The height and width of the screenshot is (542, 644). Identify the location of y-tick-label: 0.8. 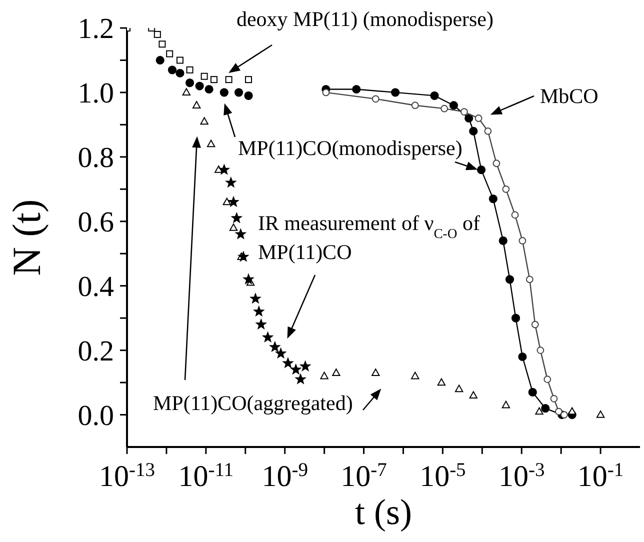
(96, 158).